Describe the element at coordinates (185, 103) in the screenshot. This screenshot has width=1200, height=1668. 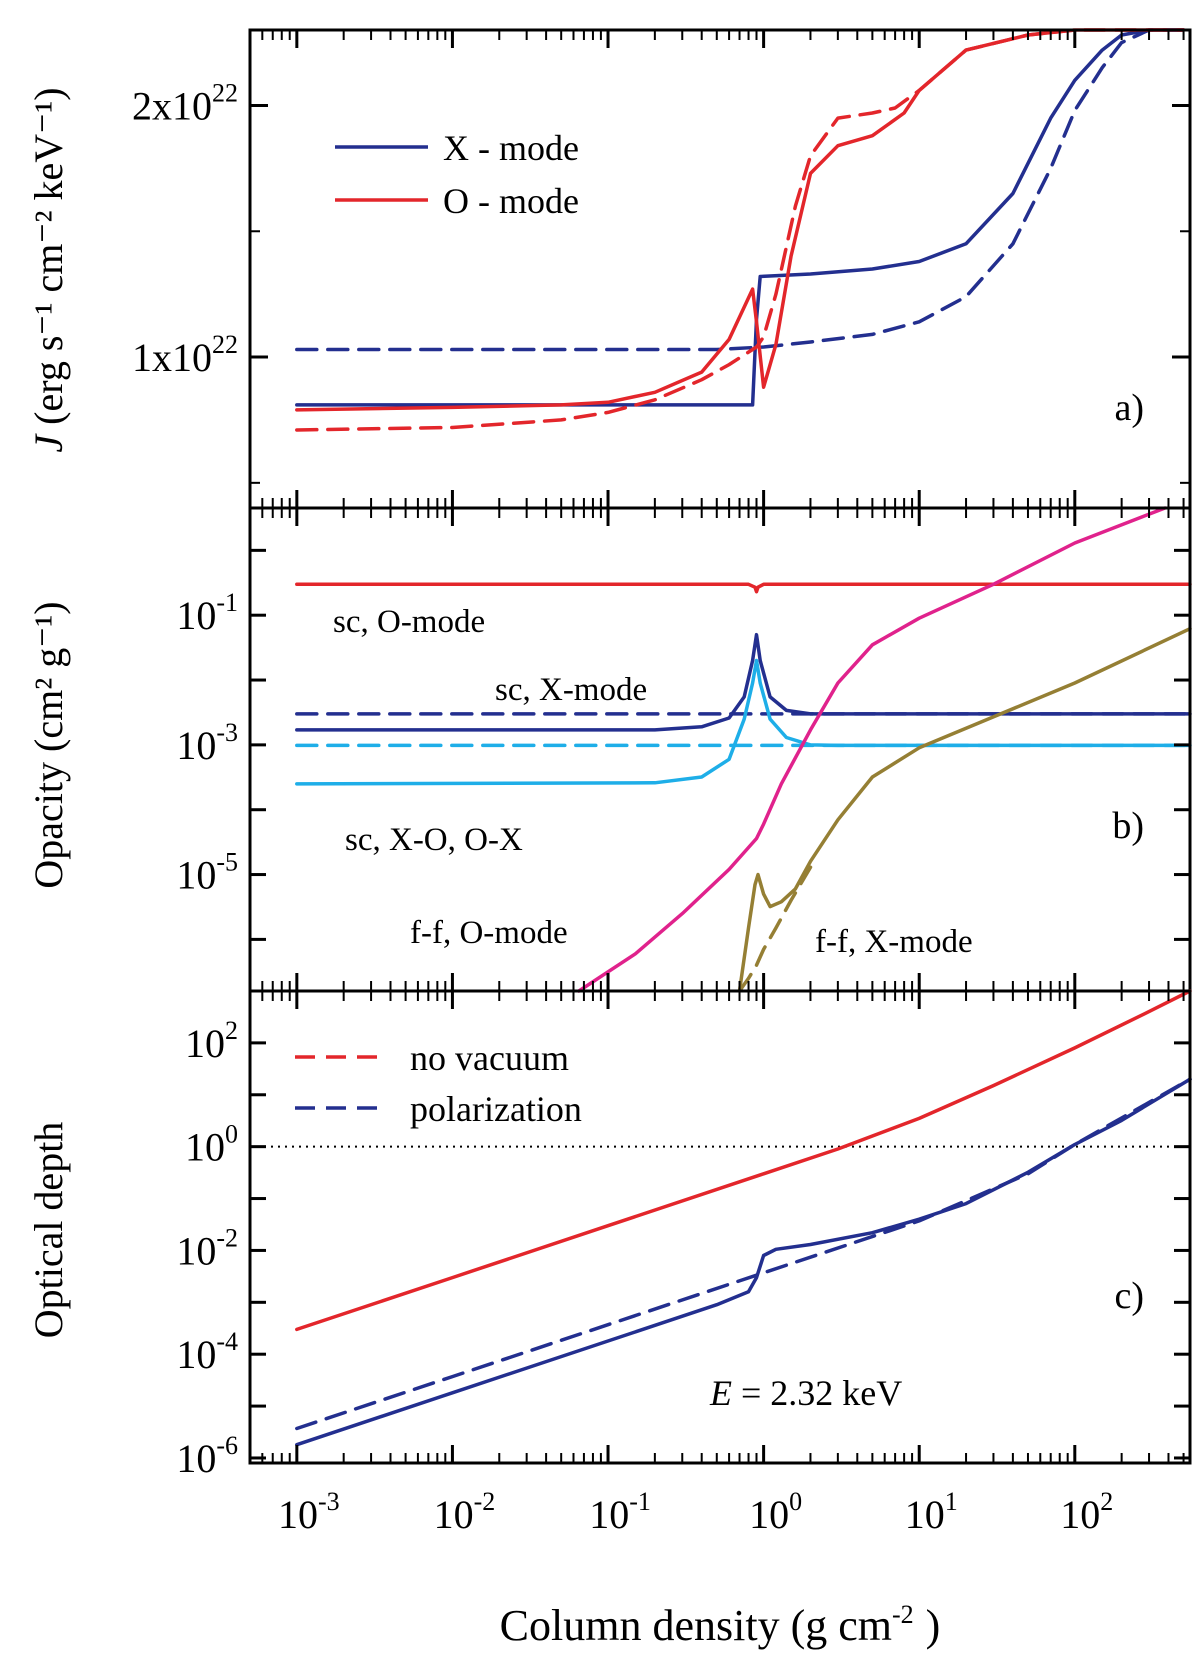
I see `panel-a-y-tick-label: 2x10²²` at that location.